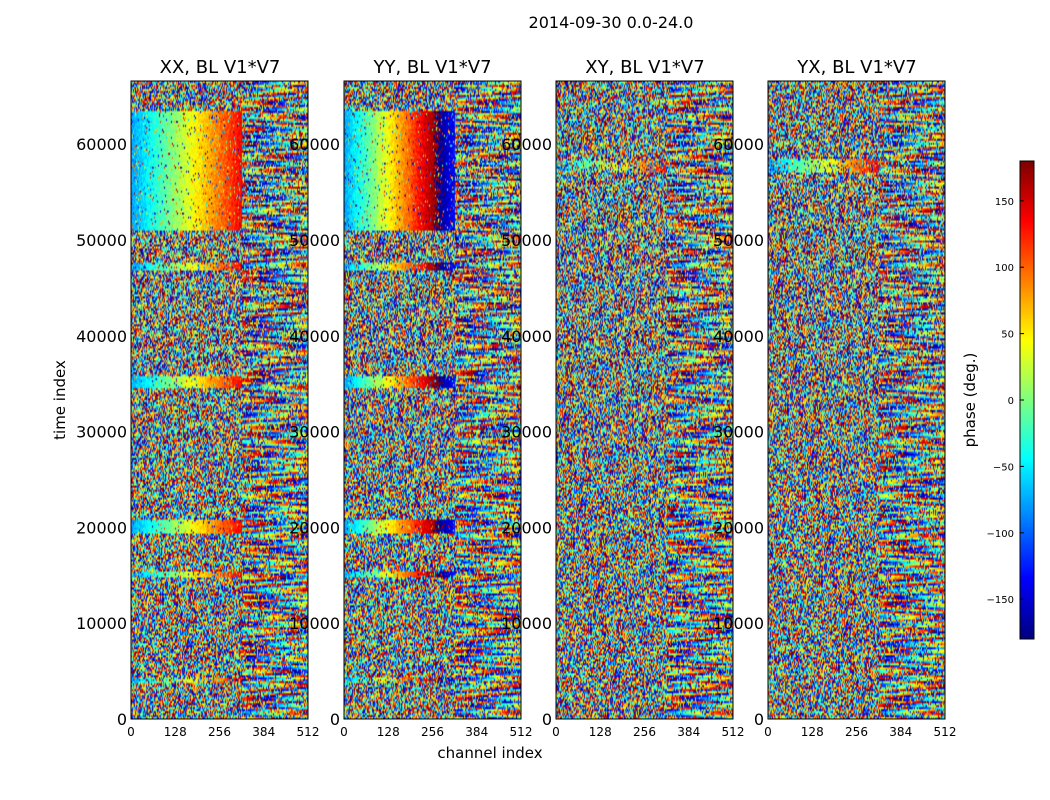  Describe the element at coordinates (1000, 534) in the screenshot. I see `colorbar-tick-label: −100` at that location.